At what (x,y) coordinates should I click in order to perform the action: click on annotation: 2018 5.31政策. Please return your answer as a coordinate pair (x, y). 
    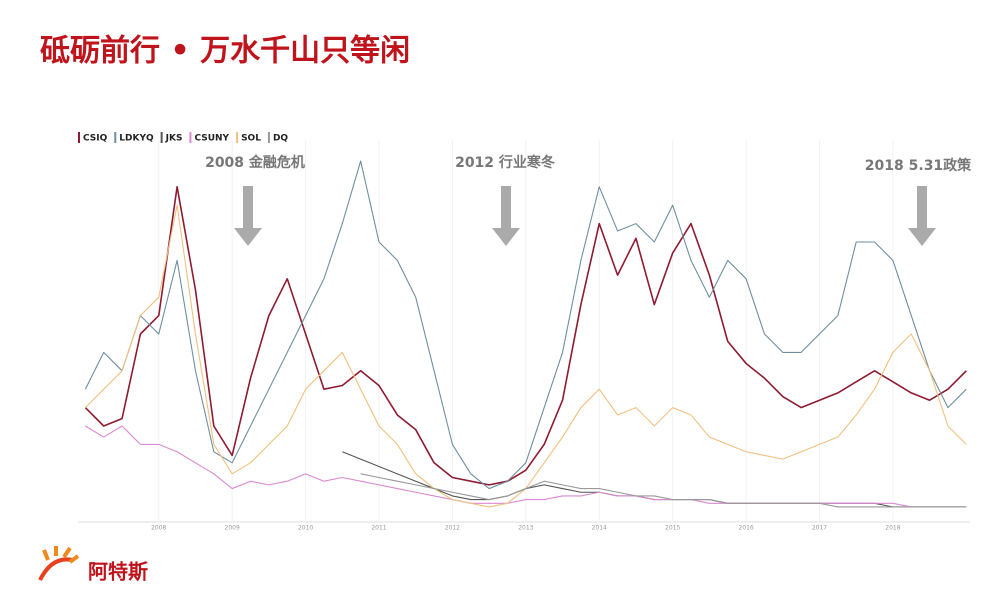
    Looking at the image, I should click on (918, 165).